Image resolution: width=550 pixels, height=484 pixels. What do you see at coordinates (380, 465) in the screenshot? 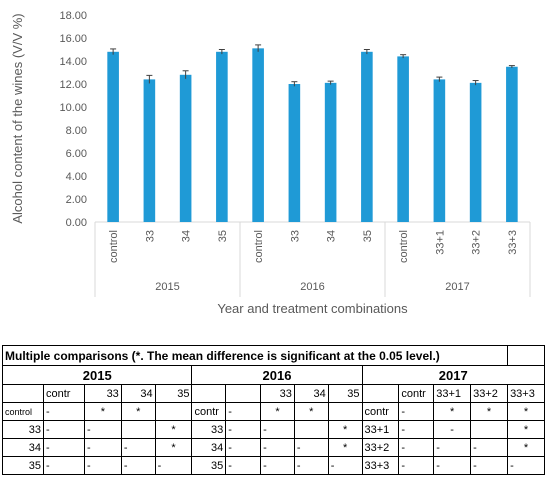
I see `row-label-2017: 33+3` at bounding box center [380, 465].